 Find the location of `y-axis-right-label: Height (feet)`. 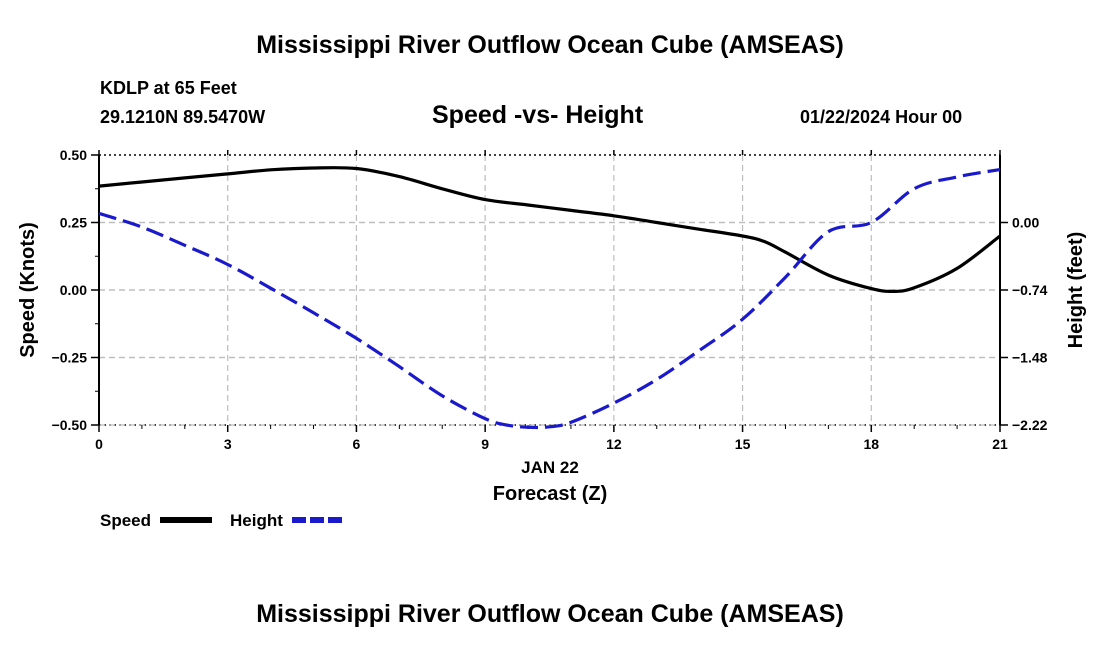

y-axis-right-label: Height (feet) is located at coordinates (1076, 290).